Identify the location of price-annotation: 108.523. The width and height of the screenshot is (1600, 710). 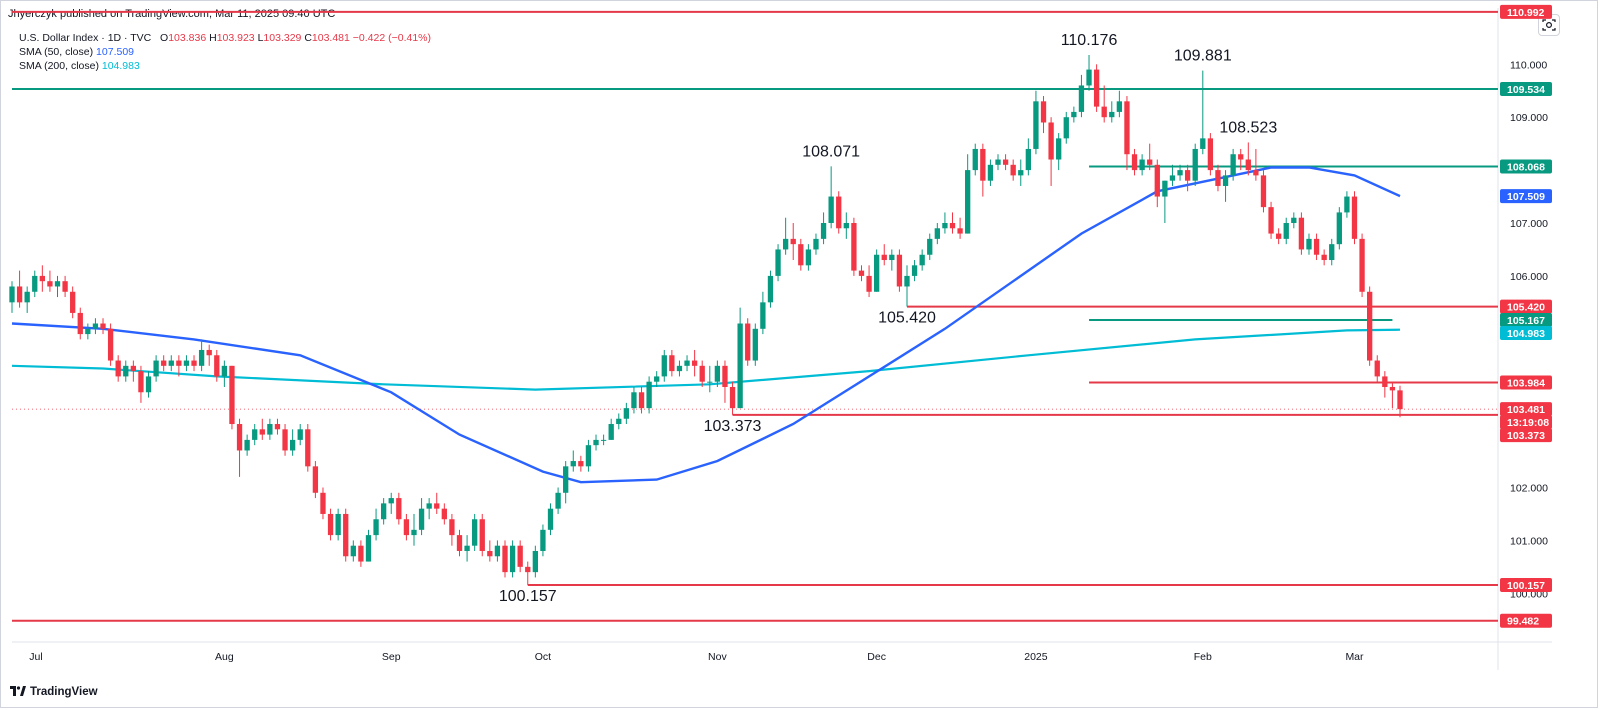
(1248, 127).